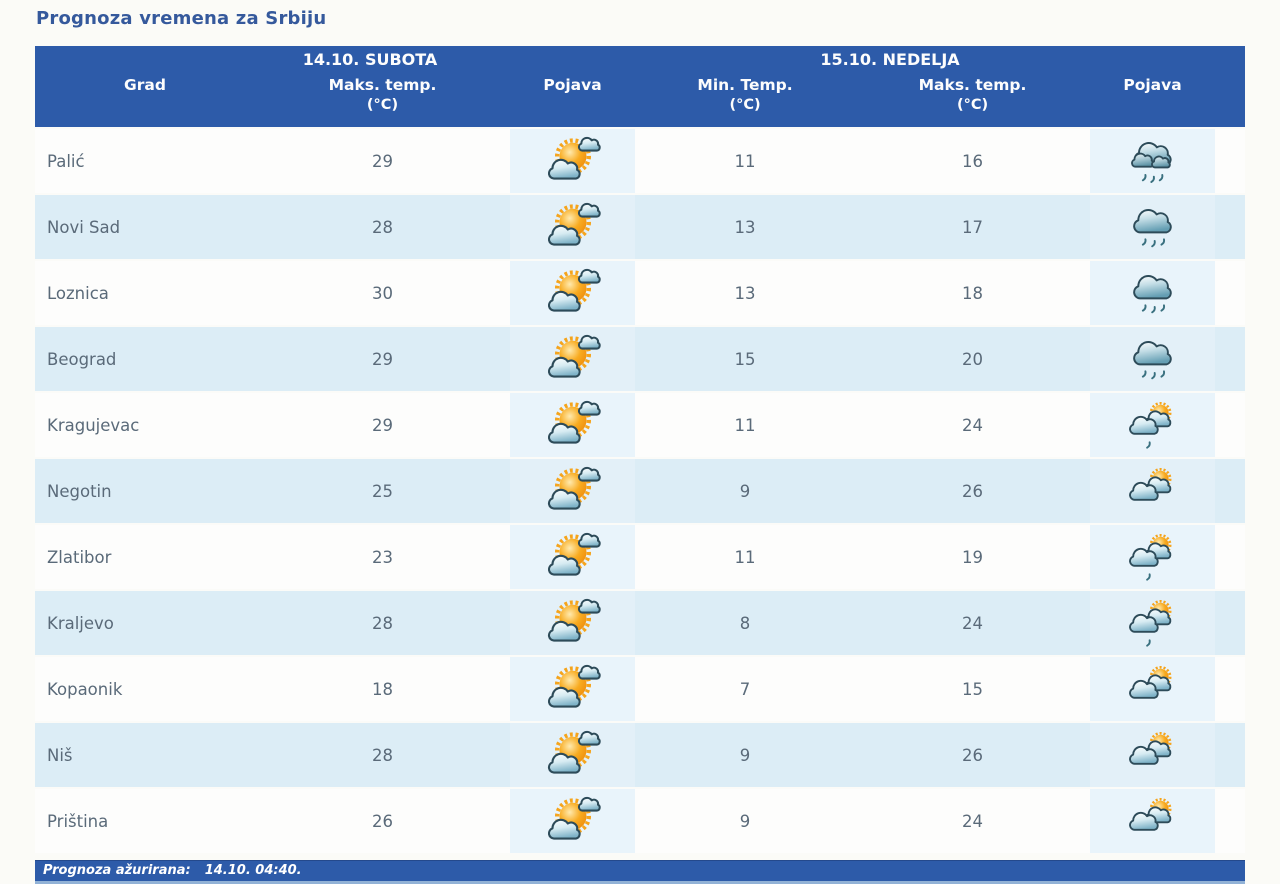  Describe the element at coordinates (745, 359) in the screenshot. I see `sunday-min-temp: 15` at that location.